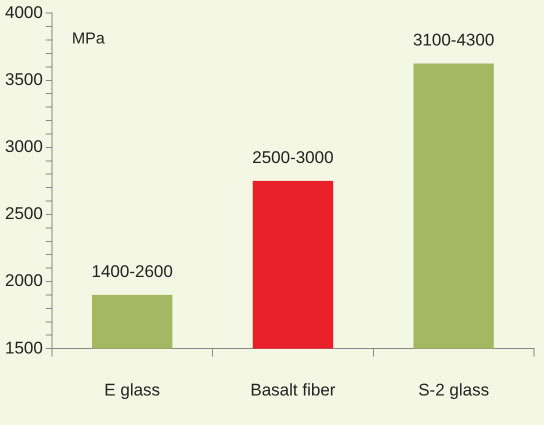 The height and width of the screenshot is (425, 544). What do you see at coordinates (88, 39) in the screenshot?
I see `y-axis-title: MPa` at bounding box center [88, 39].